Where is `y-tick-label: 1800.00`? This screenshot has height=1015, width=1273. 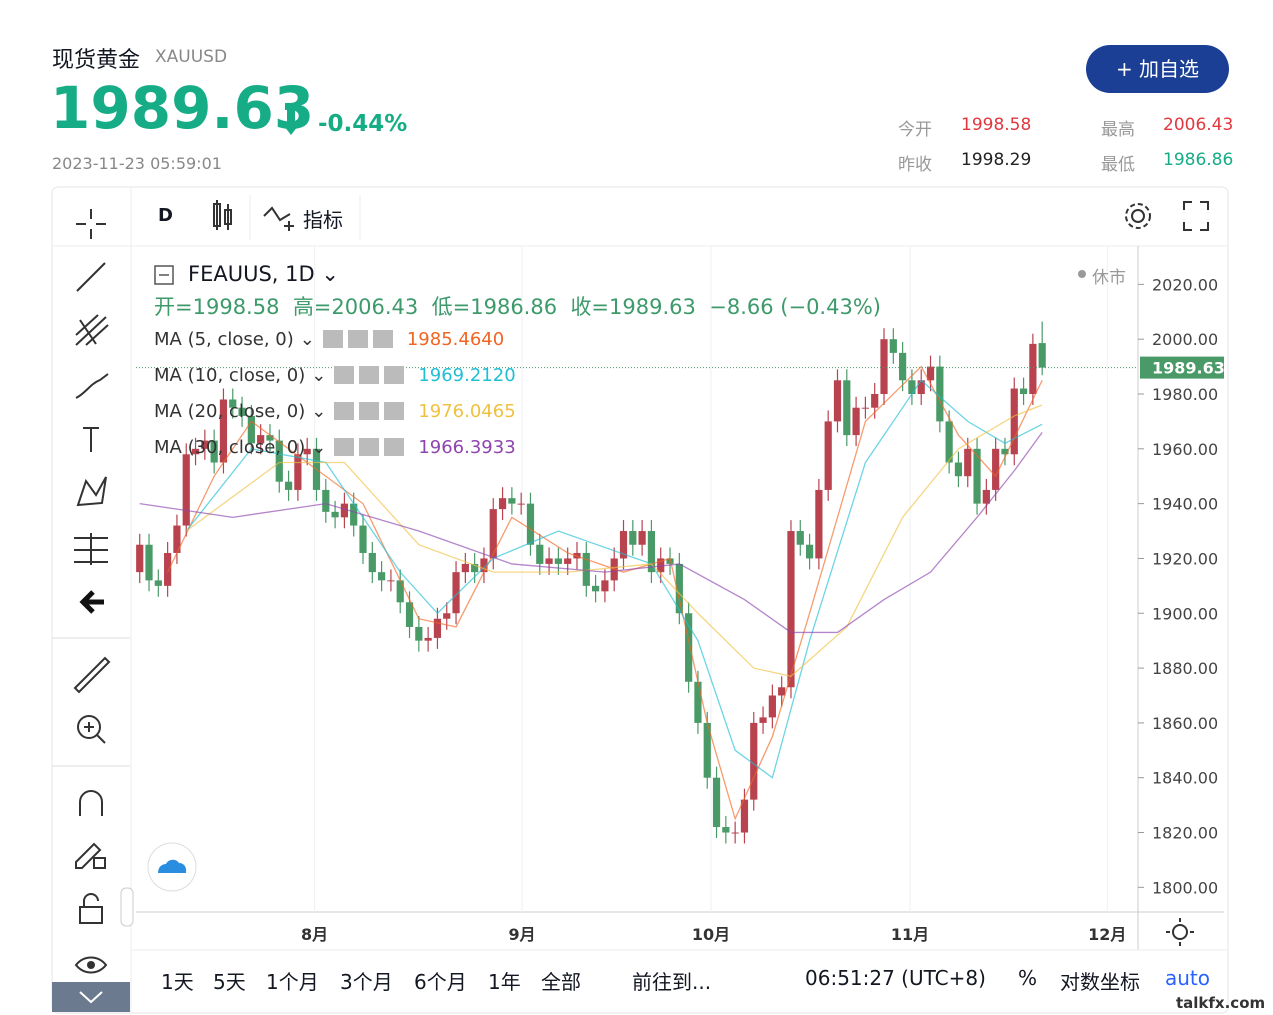 y-tick-label: 1800.00 is located at coordinates (1185, 887).